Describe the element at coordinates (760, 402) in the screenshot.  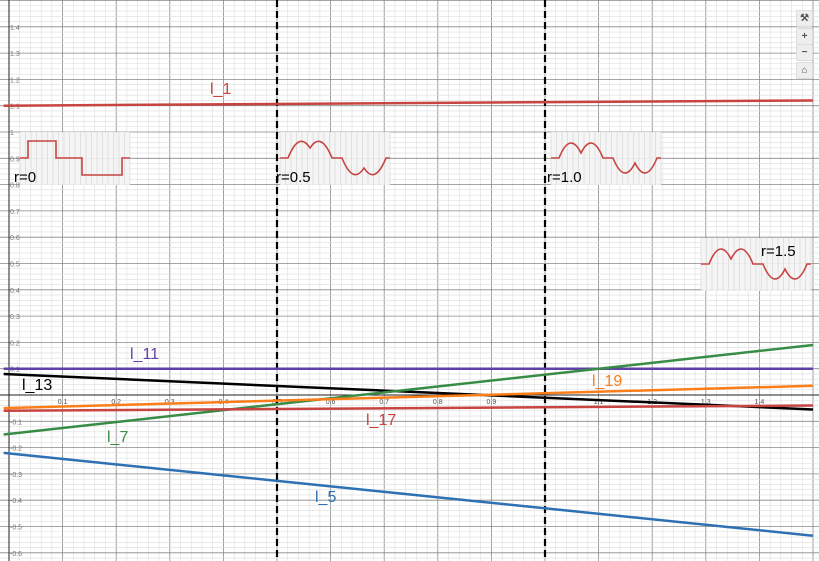
I see `x-tick-label: 1.4` at that location.